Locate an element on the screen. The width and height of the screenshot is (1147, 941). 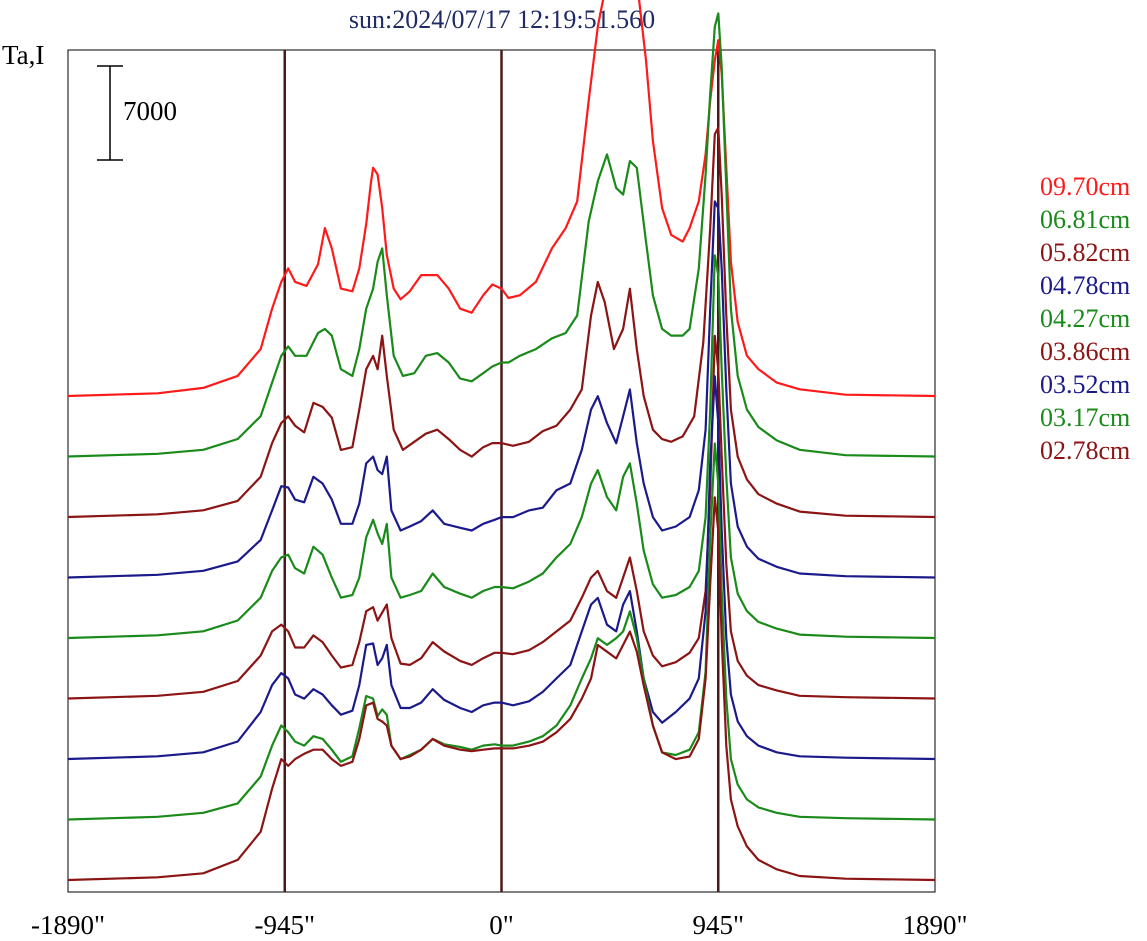
legend-entry: 03.52cm is located at coordinates (1085, 384).